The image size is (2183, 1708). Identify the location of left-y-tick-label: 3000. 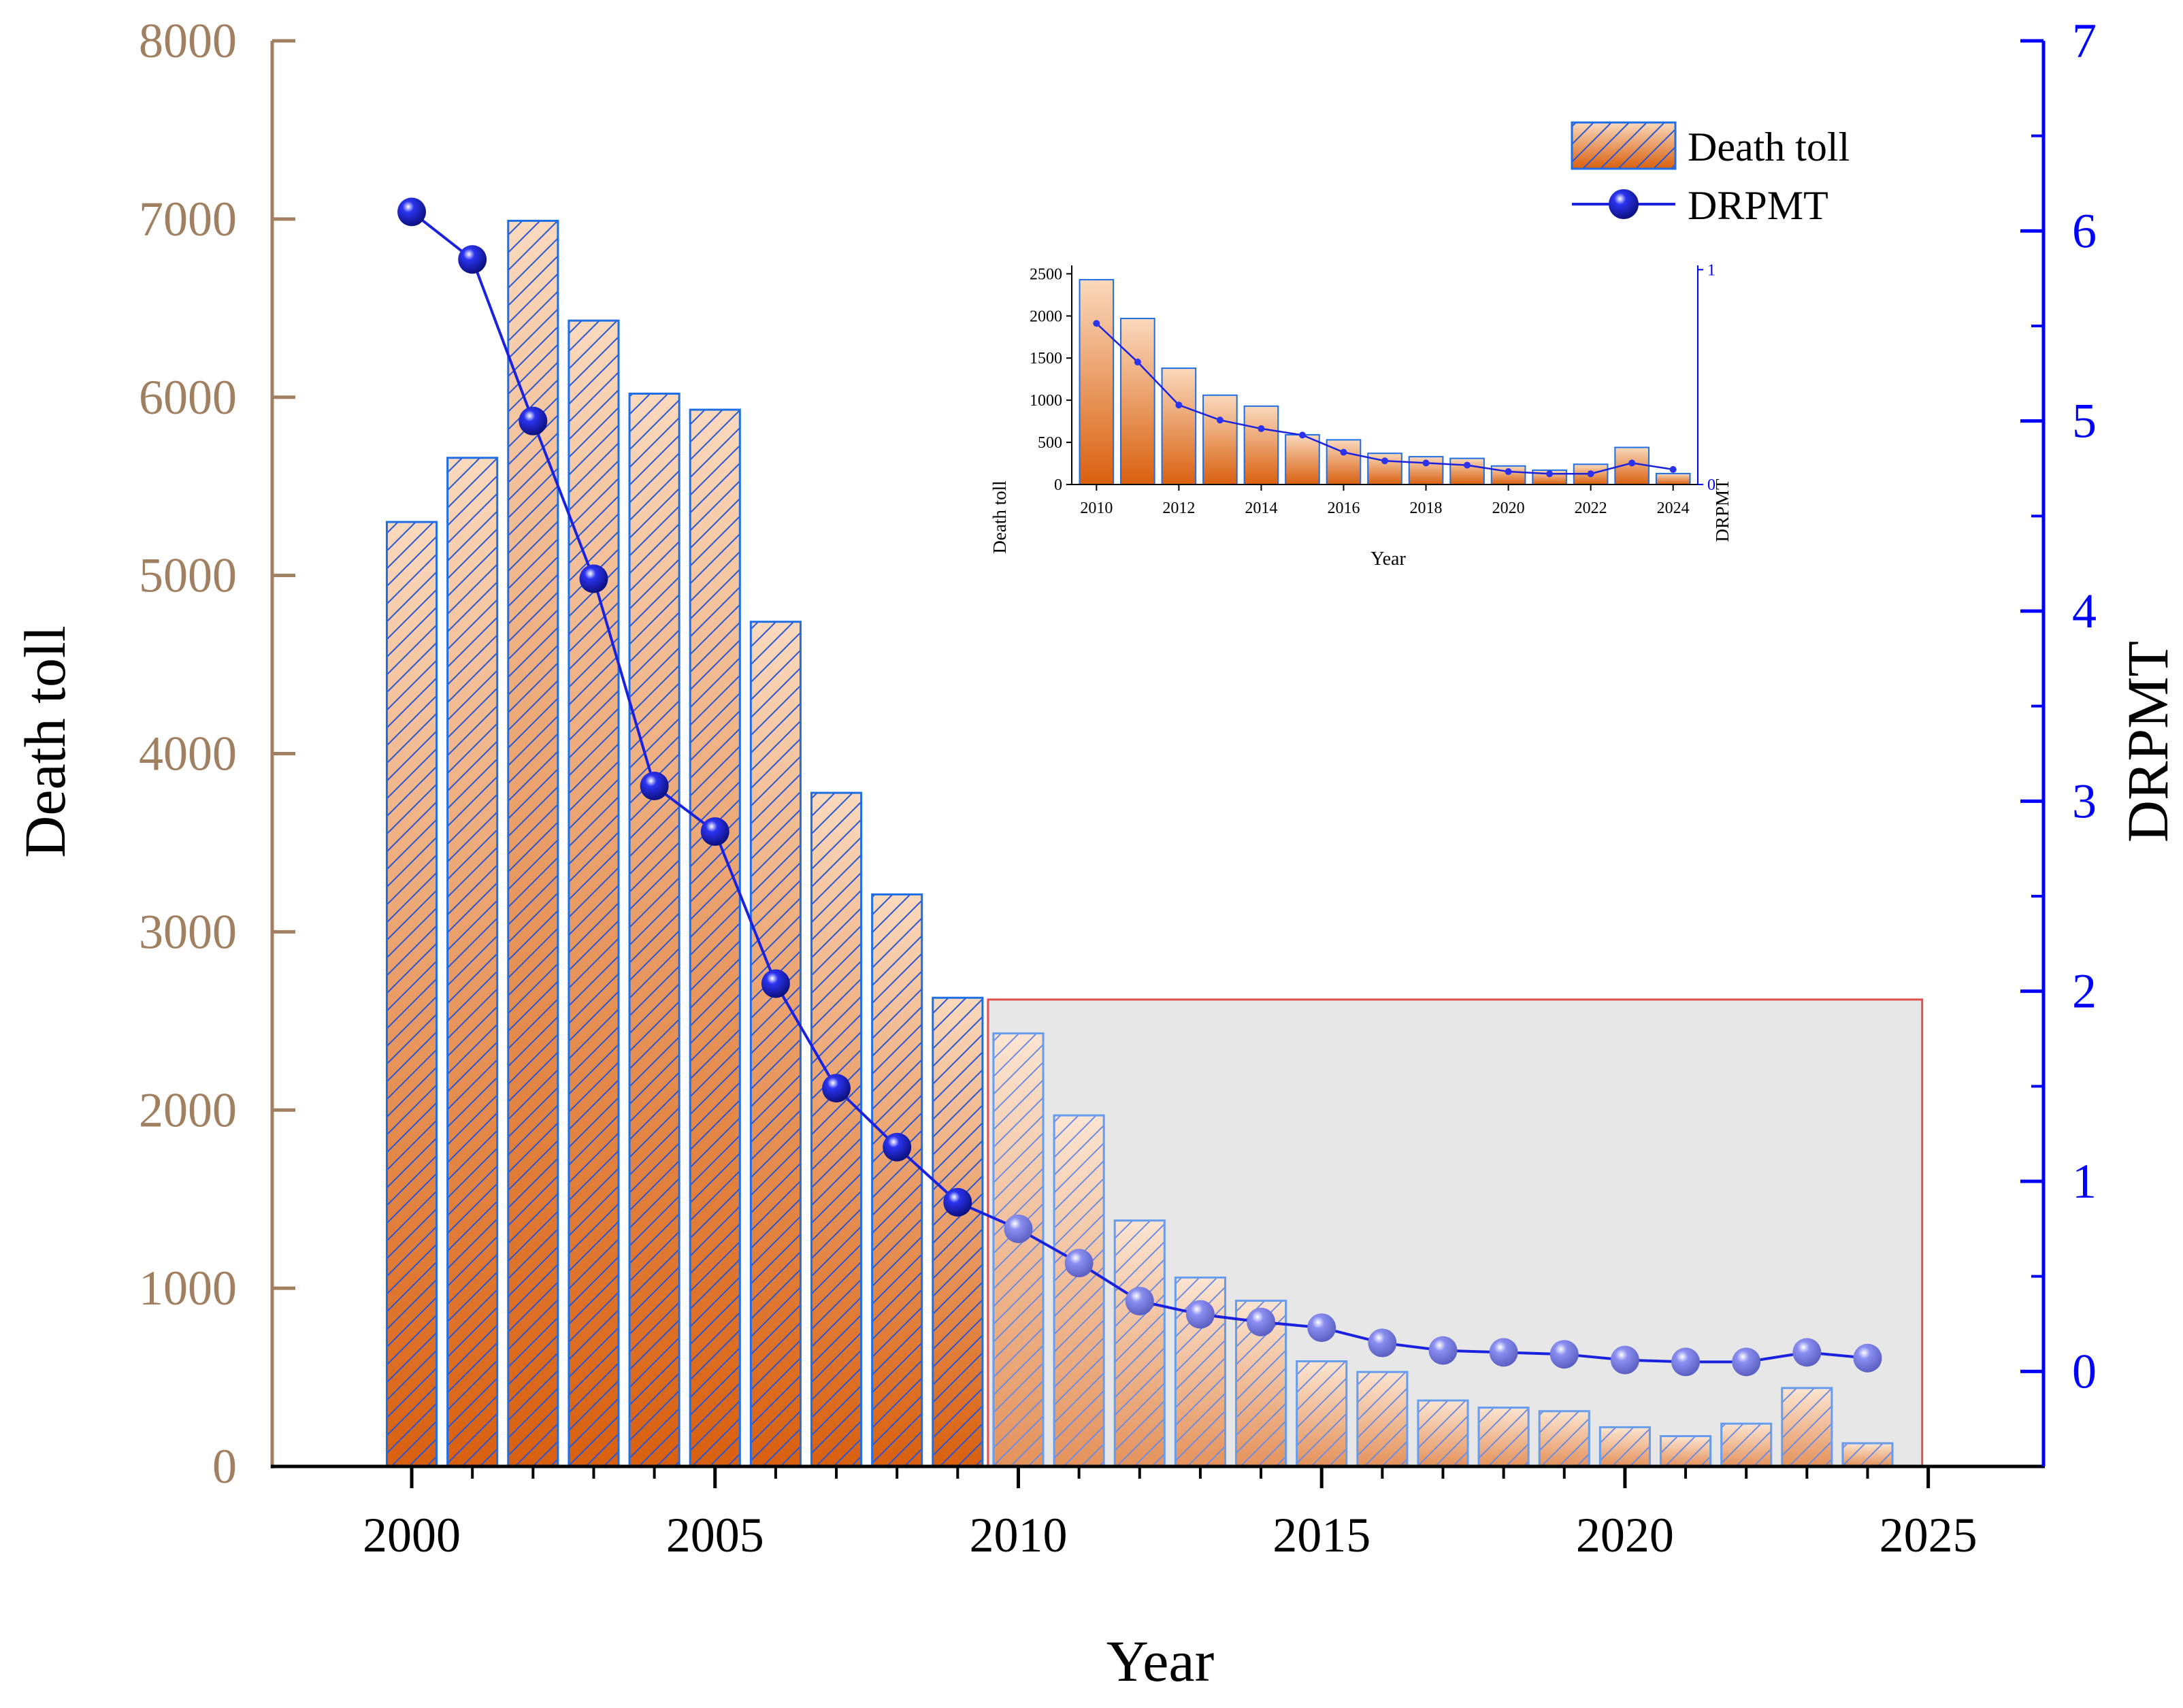
(188, 932).